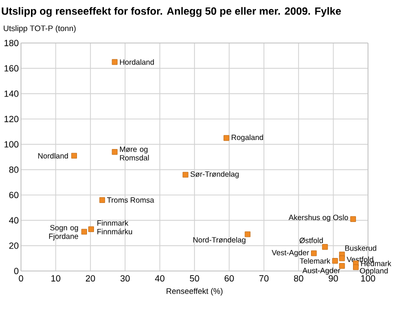 The image size is (400, 320). What do you see at coordinates (11, 68) in the screenshot?
I see `y-tick-label: 160` at bounding box center [11, 68].